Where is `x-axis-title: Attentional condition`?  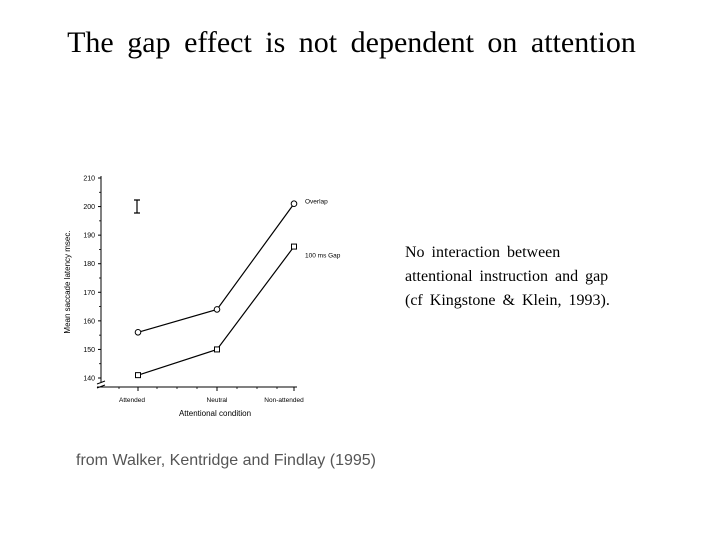 x-axis-title: Attentional condition is located at coordinates (215, 413).